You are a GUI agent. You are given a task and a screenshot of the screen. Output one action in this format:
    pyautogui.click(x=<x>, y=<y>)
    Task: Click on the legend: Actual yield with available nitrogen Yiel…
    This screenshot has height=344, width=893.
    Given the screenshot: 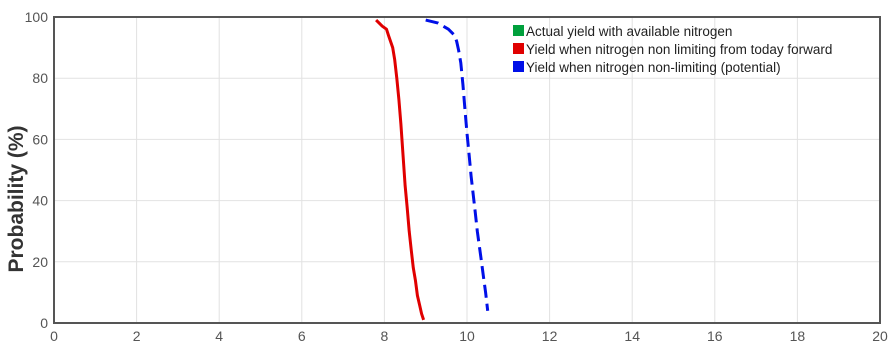 What is the action you would take?
    pyautogui.click(x=672, y=49)
    